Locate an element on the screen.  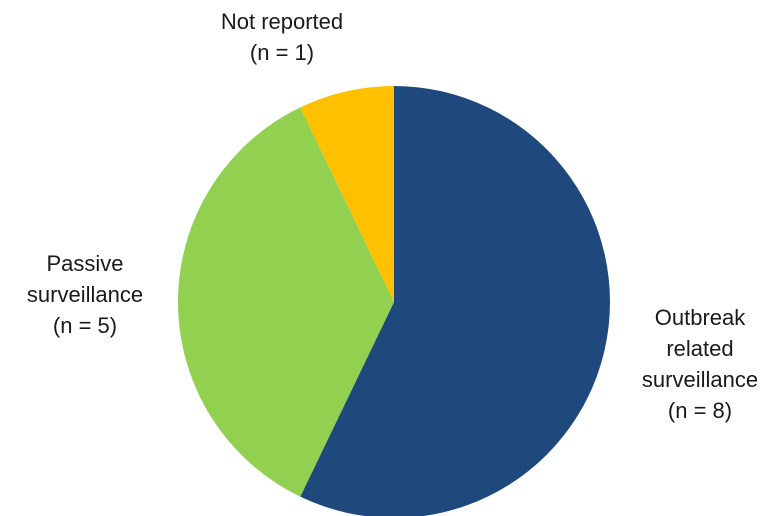
label-passive-surveillance-name: Passive surveillance is located at coordinates (85, 279).